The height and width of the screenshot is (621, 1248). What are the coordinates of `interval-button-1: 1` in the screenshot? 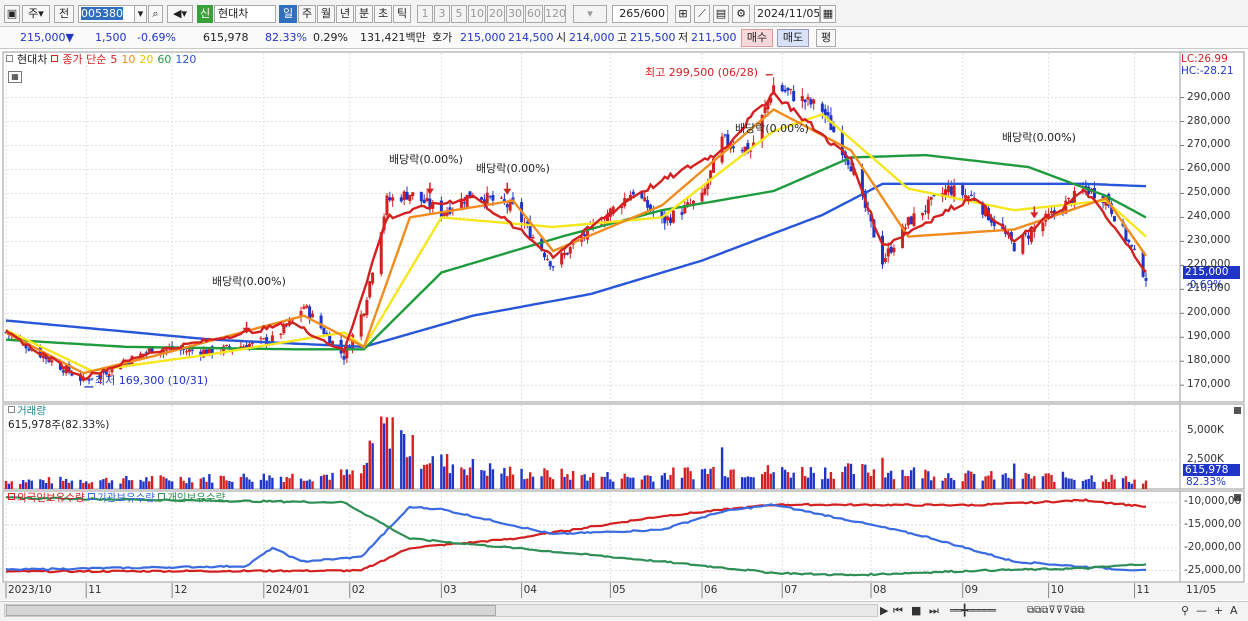 It's located at (425, 14).